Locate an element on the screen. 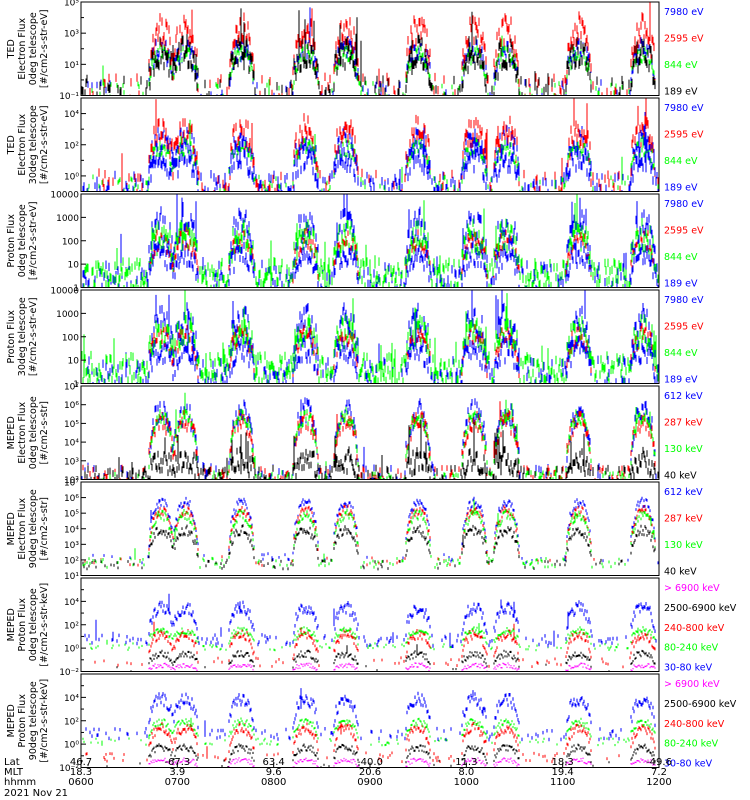 Image resolution: width=750 pixels, height=800 pixels. legend-entry: 30-80 keV is located at coordinates (688, 668).